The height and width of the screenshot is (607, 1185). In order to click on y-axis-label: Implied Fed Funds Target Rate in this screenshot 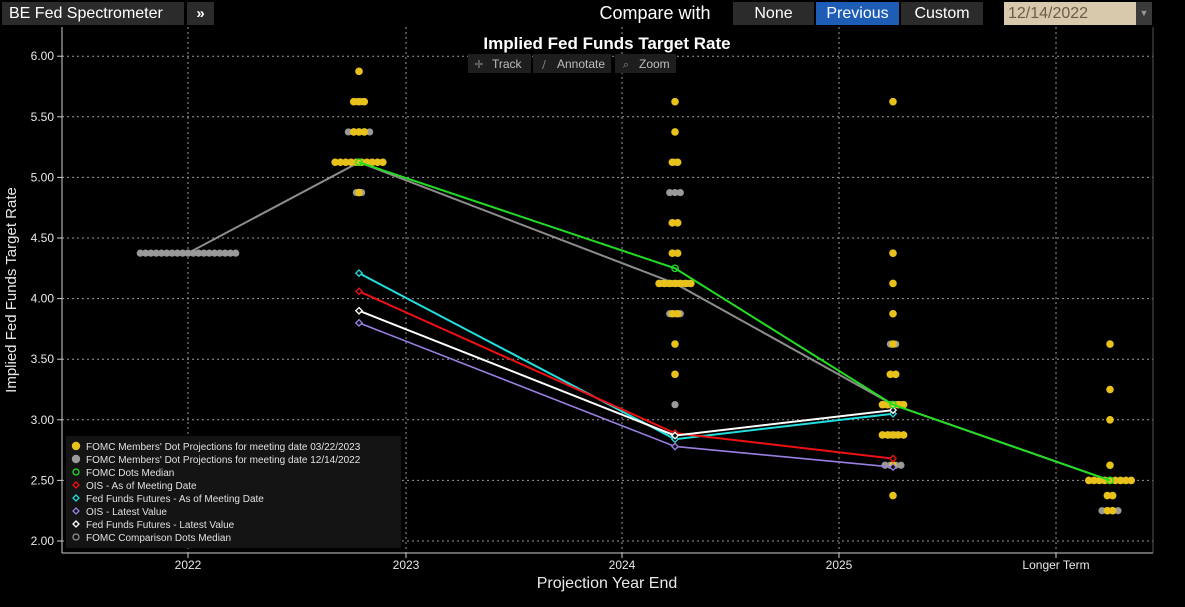, I will do `click(11, 290)`.